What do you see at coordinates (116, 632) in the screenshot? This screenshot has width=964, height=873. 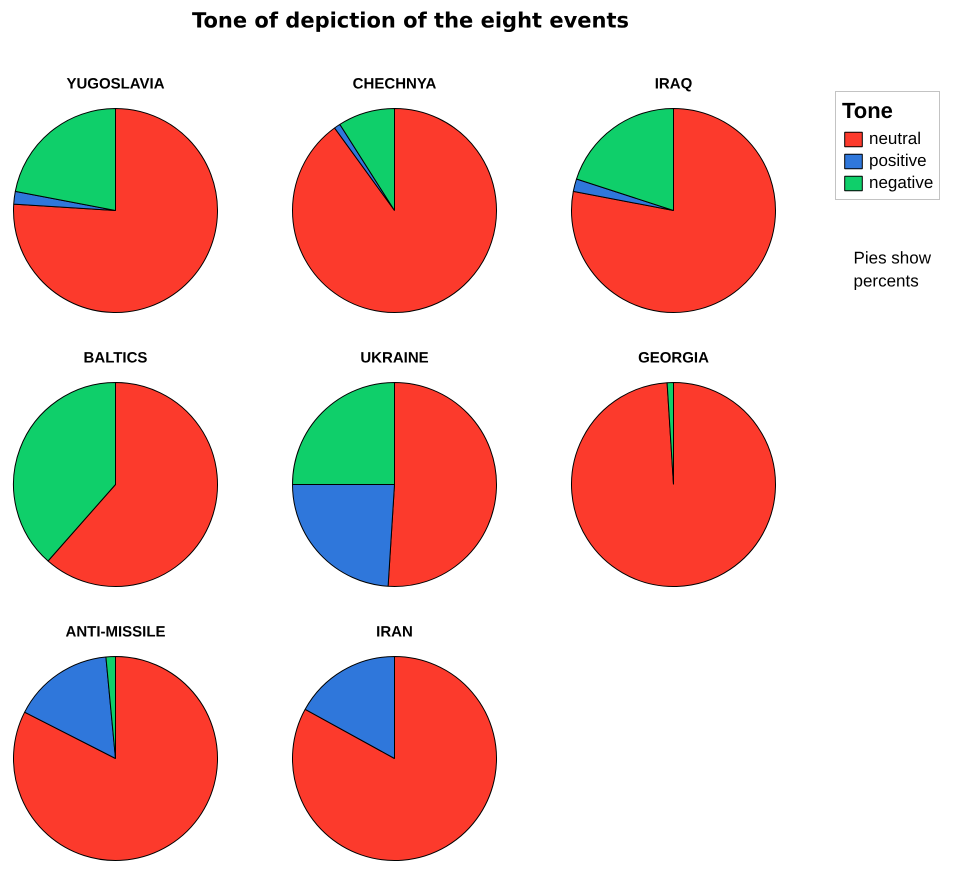 I see `chart-title: ANTI-MISSILE` at bounding box center [116, 632].